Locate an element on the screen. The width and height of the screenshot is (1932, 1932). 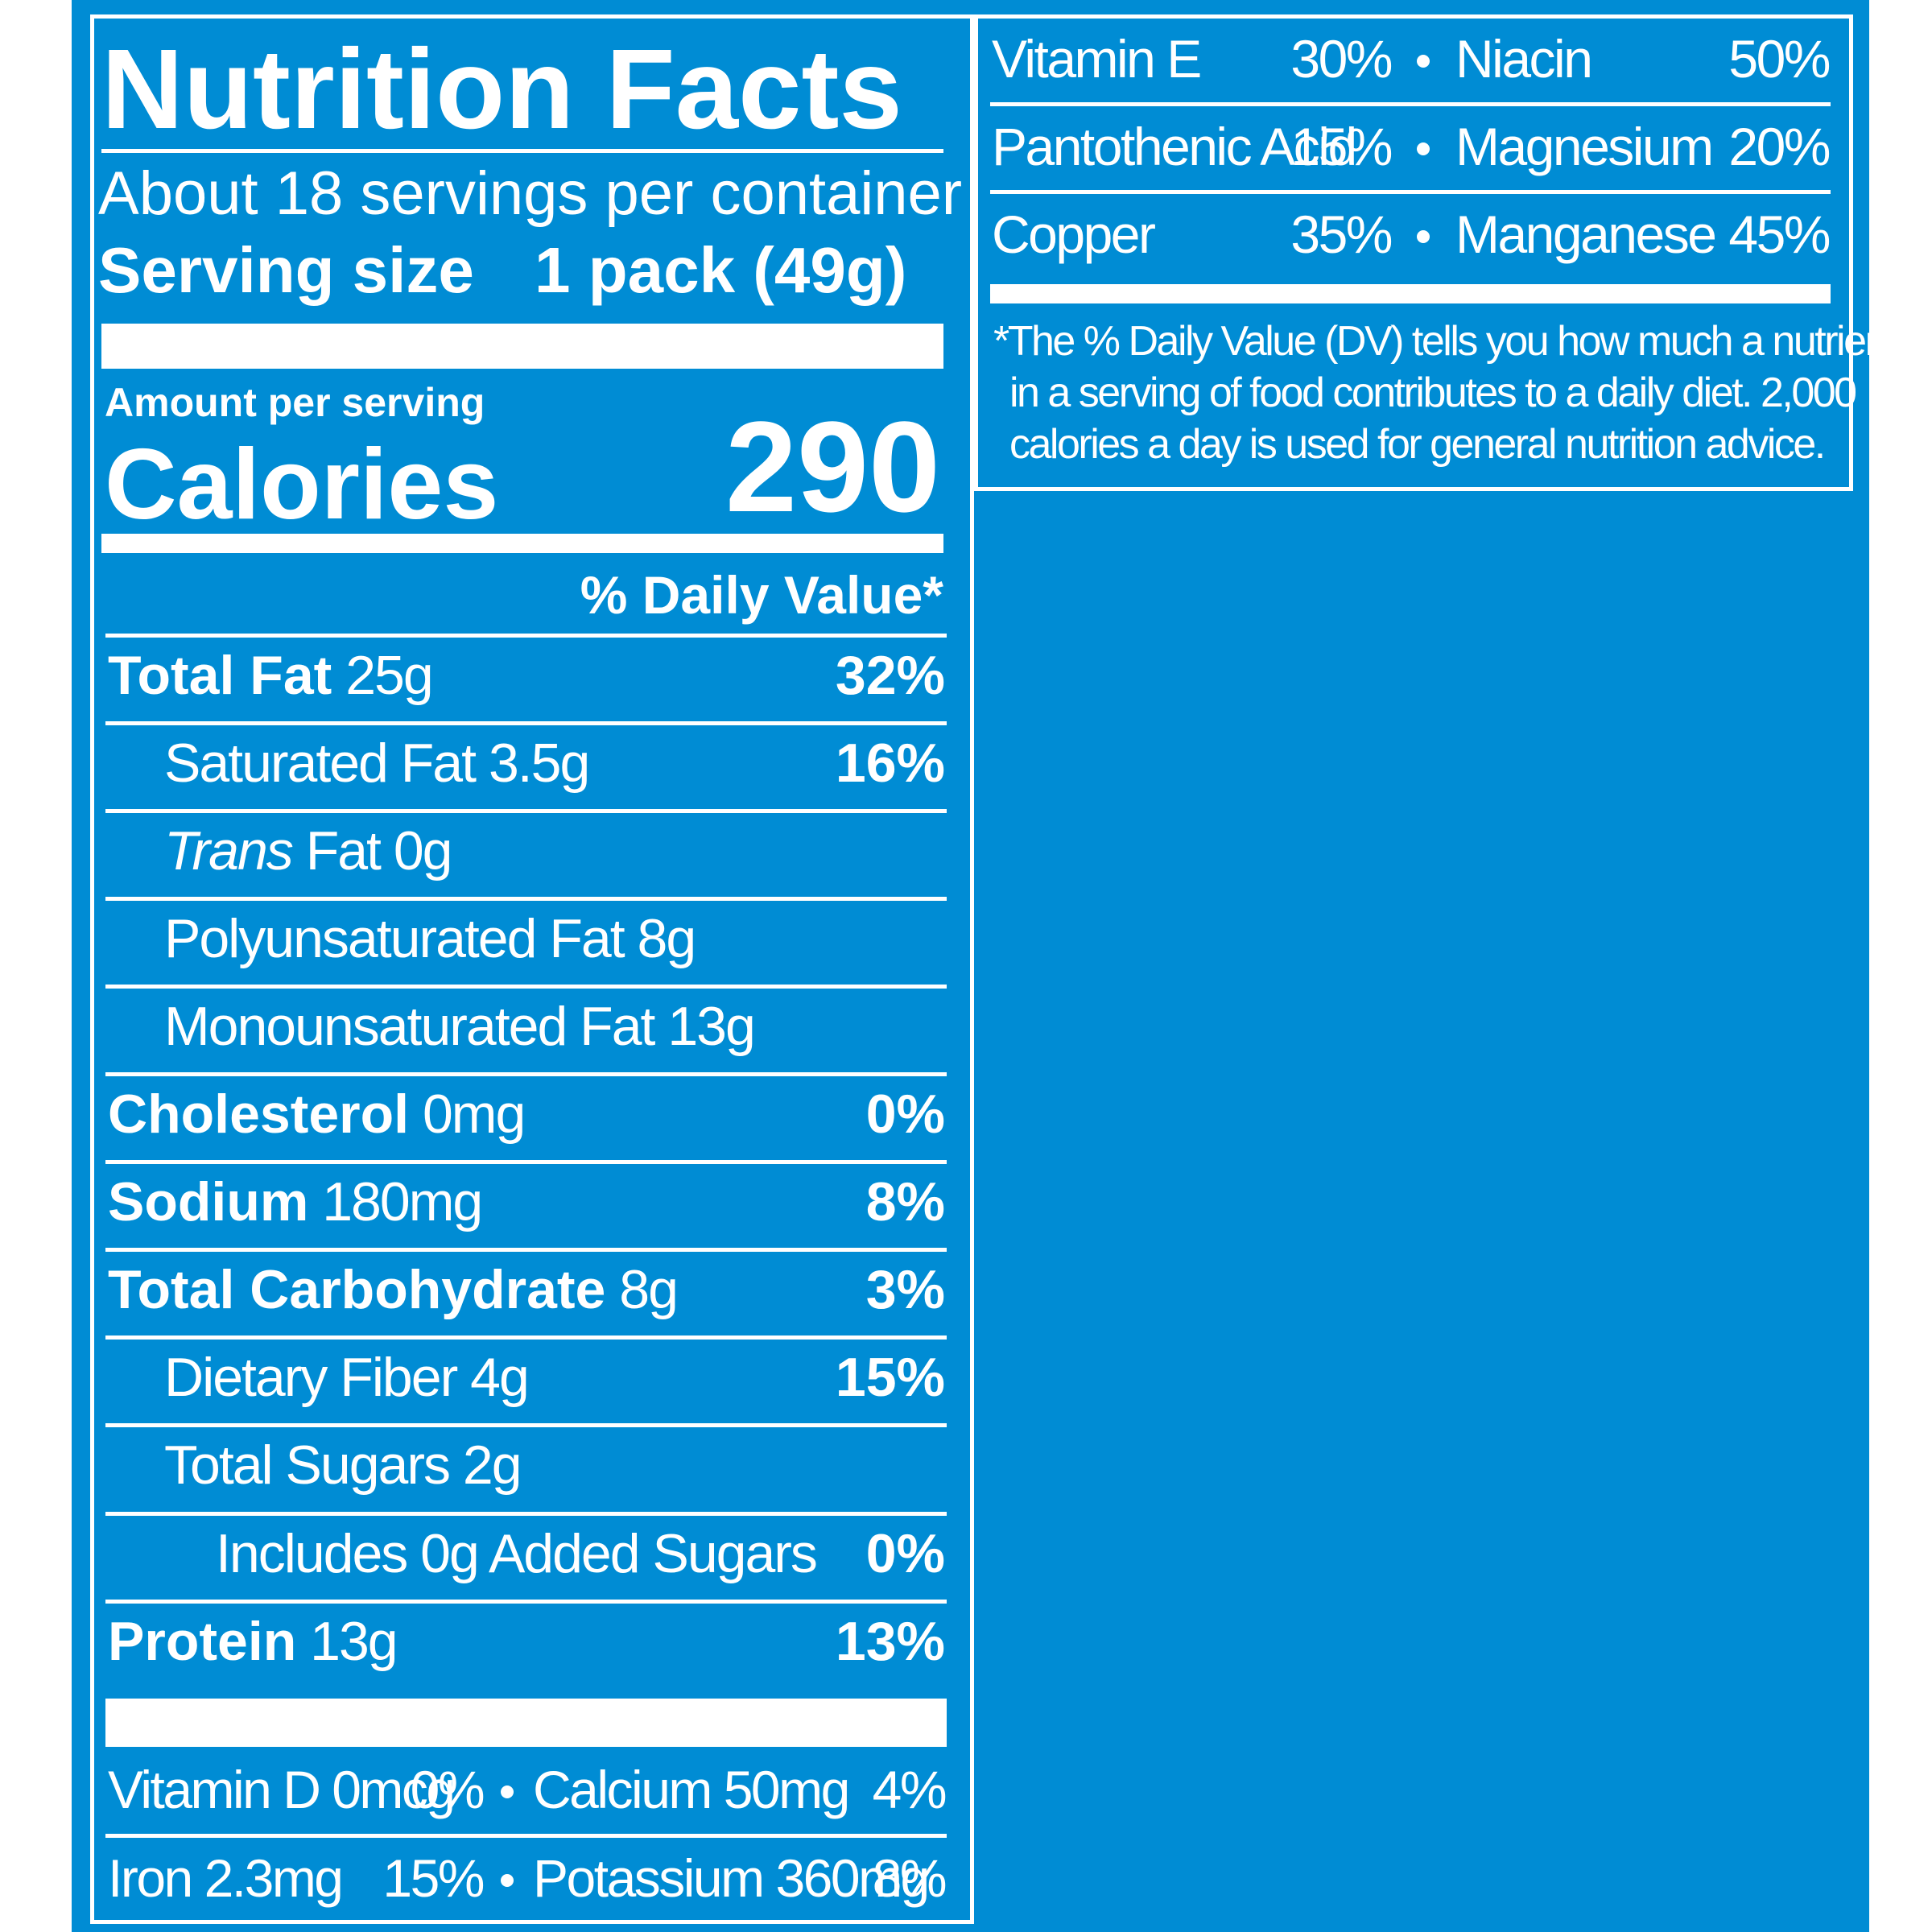
nutrient-daily-value: 16% is located at coordinates (890, 763).